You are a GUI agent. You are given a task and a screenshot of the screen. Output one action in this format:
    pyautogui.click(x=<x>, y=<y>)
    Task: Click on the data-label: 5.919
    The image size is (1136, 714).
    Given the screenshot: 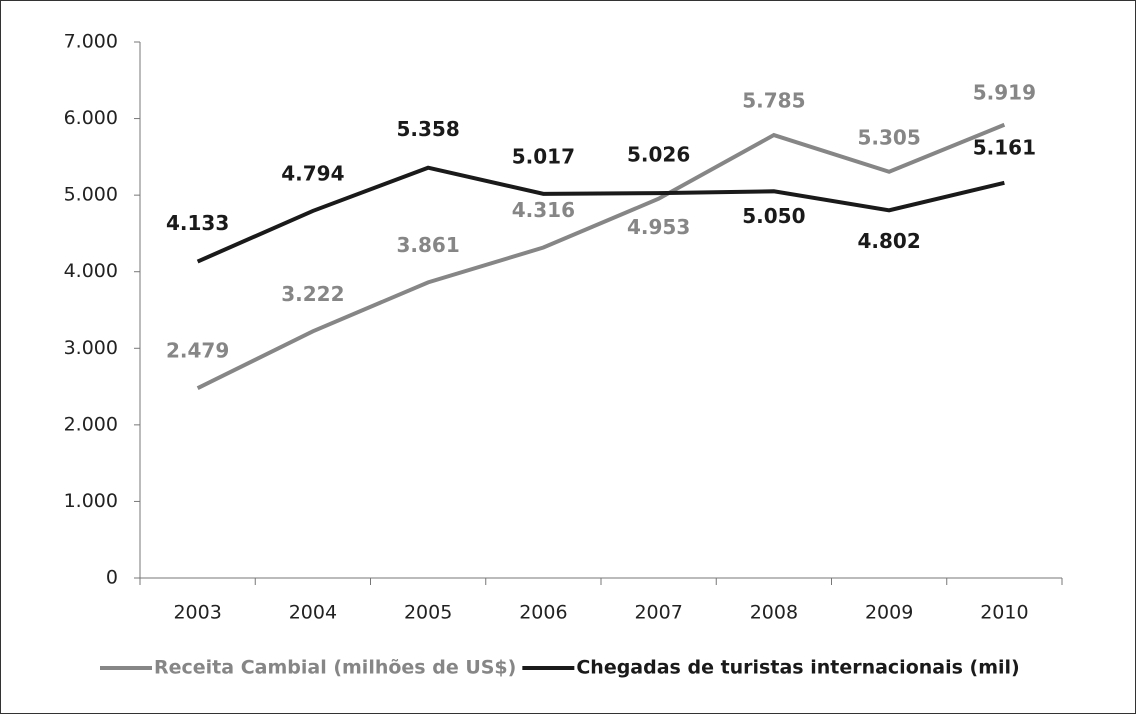 What is the action you would take?
    pyautogui.click(x=1004, y=92)
    